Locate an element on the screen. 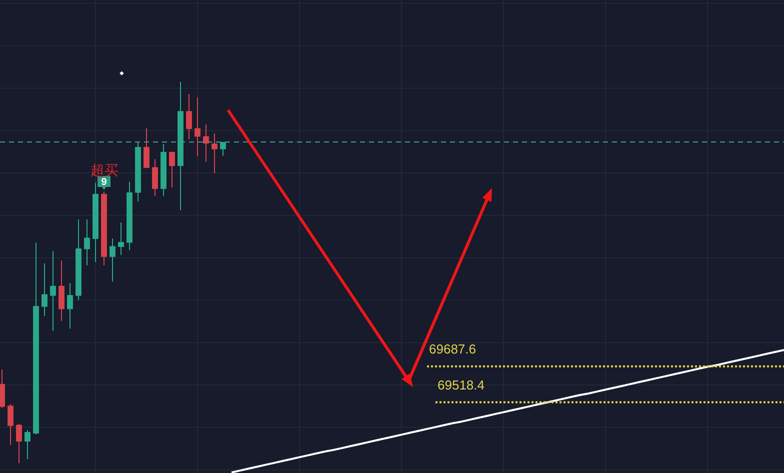  annotation: 69687.6 is located at coordinates (452, 349).